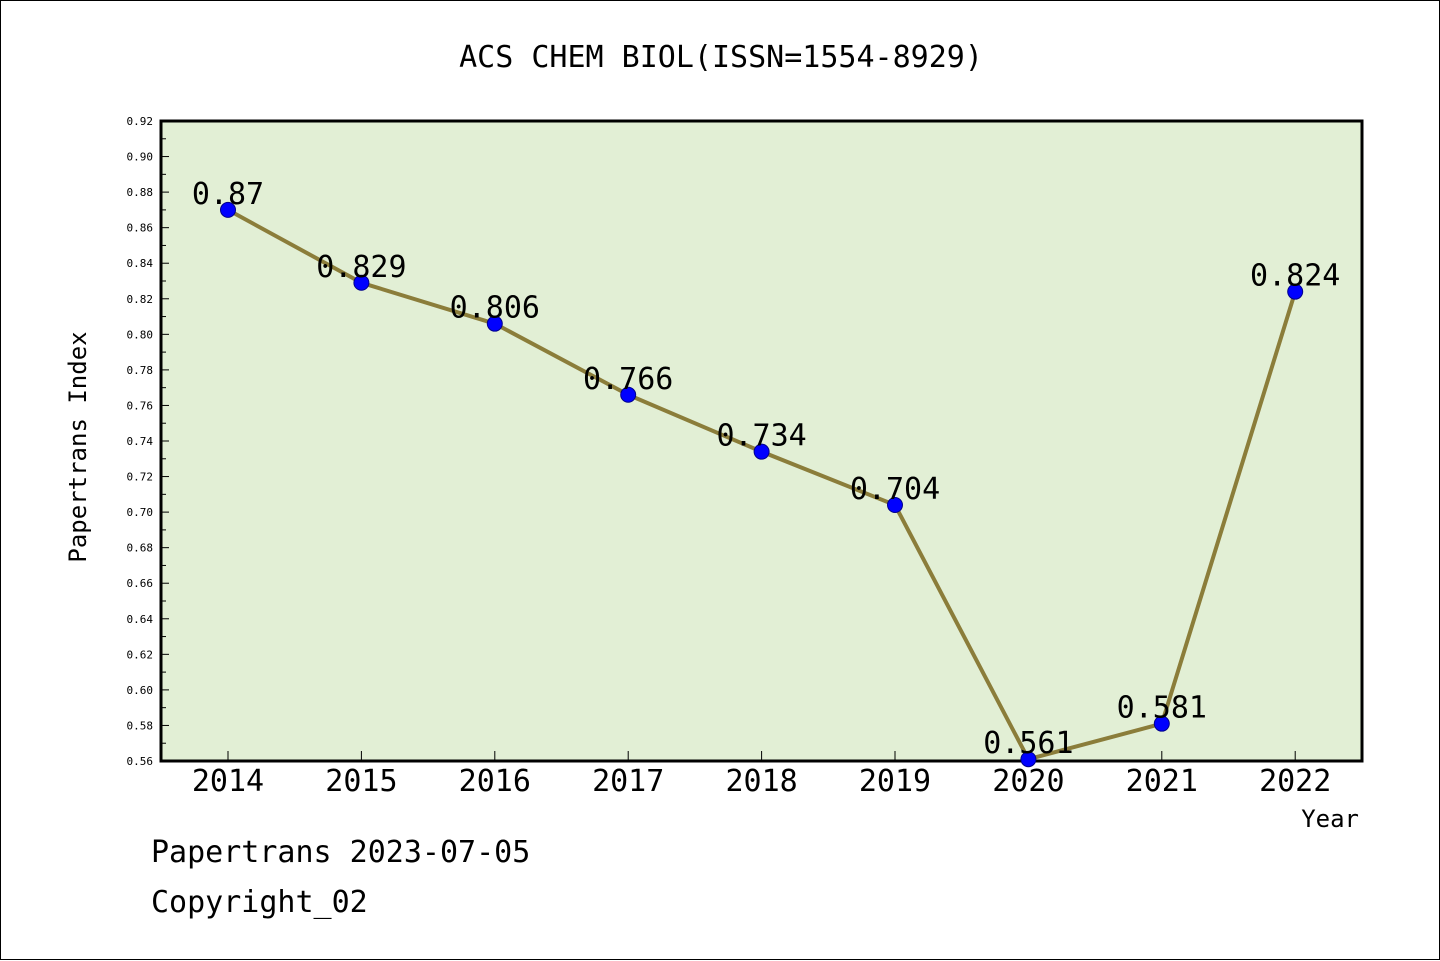  I want to click on y-tick-label: 0.82, so click(140, 299).